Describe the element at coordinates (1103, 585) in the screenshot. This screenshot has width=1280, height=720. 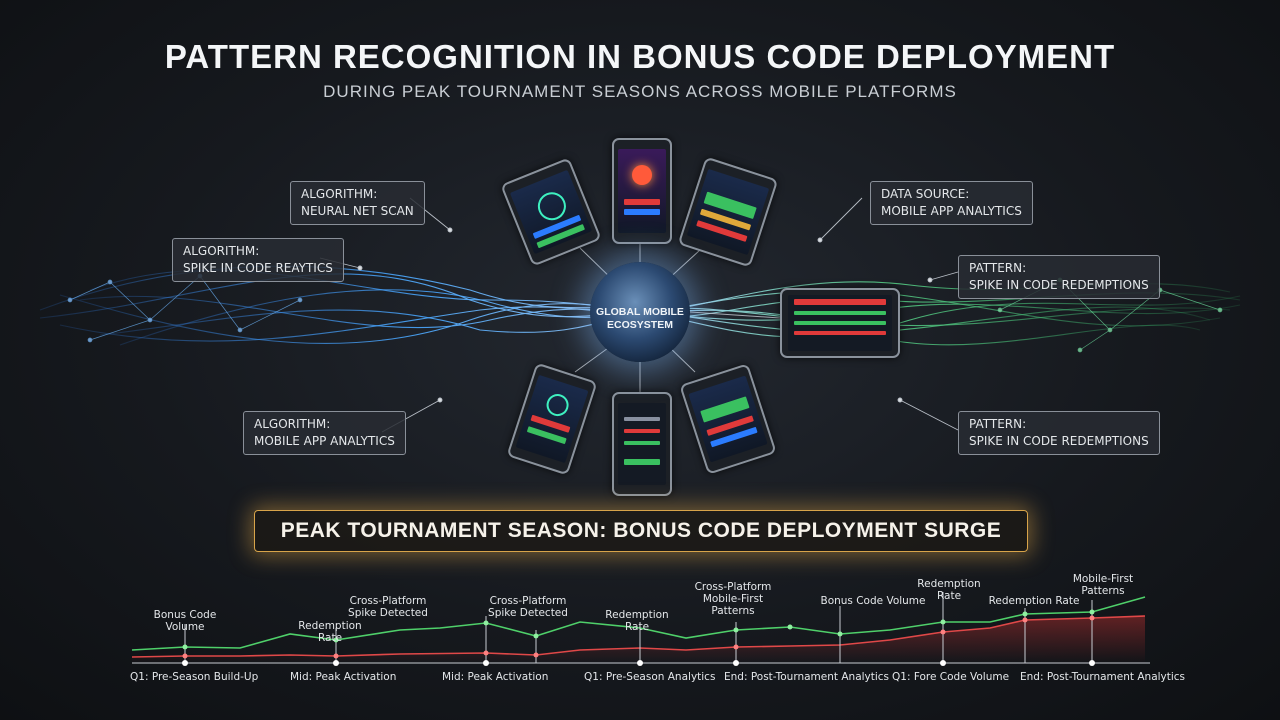
I see `timeline-label-mobile-first-2: Mobile-First Patterns` at that location.